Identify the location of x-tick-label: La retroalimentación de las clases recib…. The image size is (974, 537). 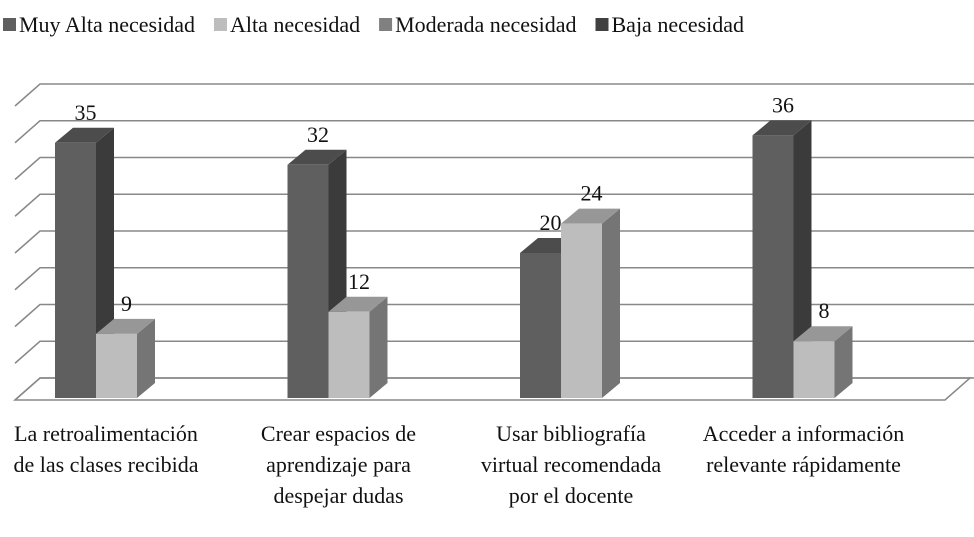
(106, 449).